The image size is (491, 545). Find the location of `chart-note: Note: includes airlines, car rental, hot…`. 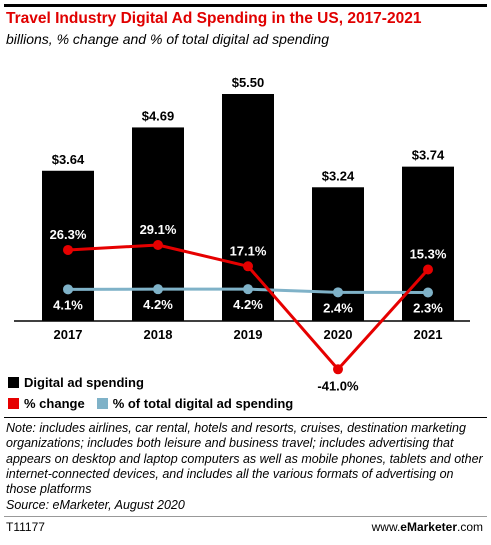

chart-note: Note: includes airlines, car rental, hot… is located at coordinates (244, 459).